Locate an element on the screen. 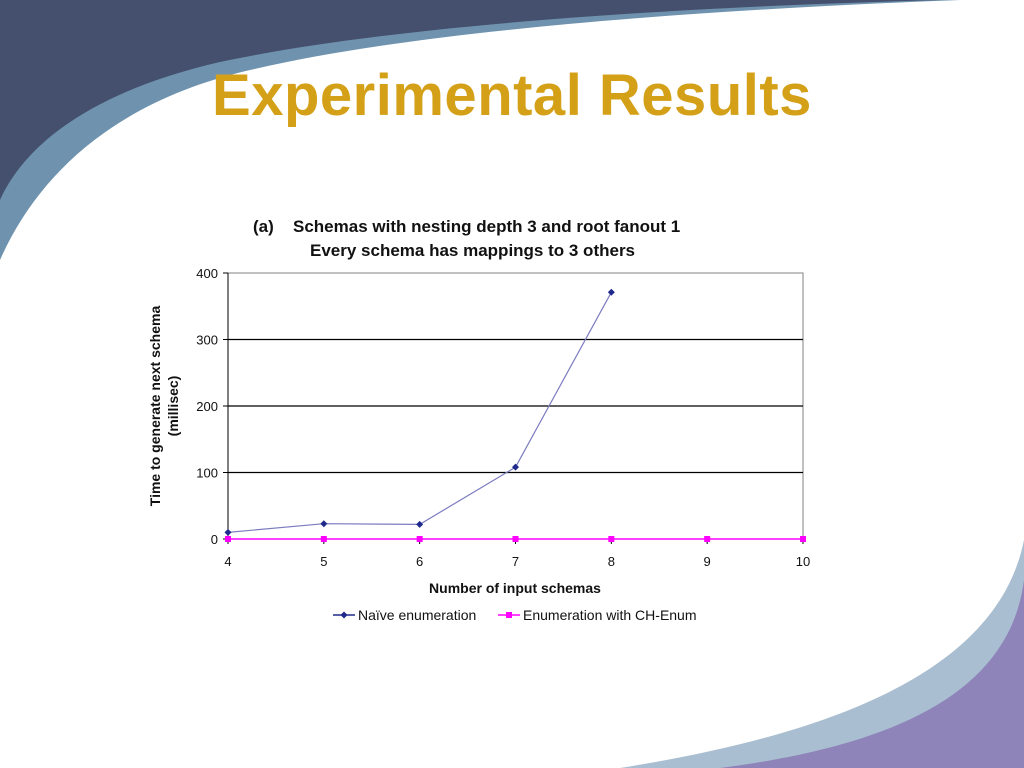 Image resolution: width=1024 pixels, height=768 pixels. bottom-right-swoosh-dark is located at coordinates (872, 674).